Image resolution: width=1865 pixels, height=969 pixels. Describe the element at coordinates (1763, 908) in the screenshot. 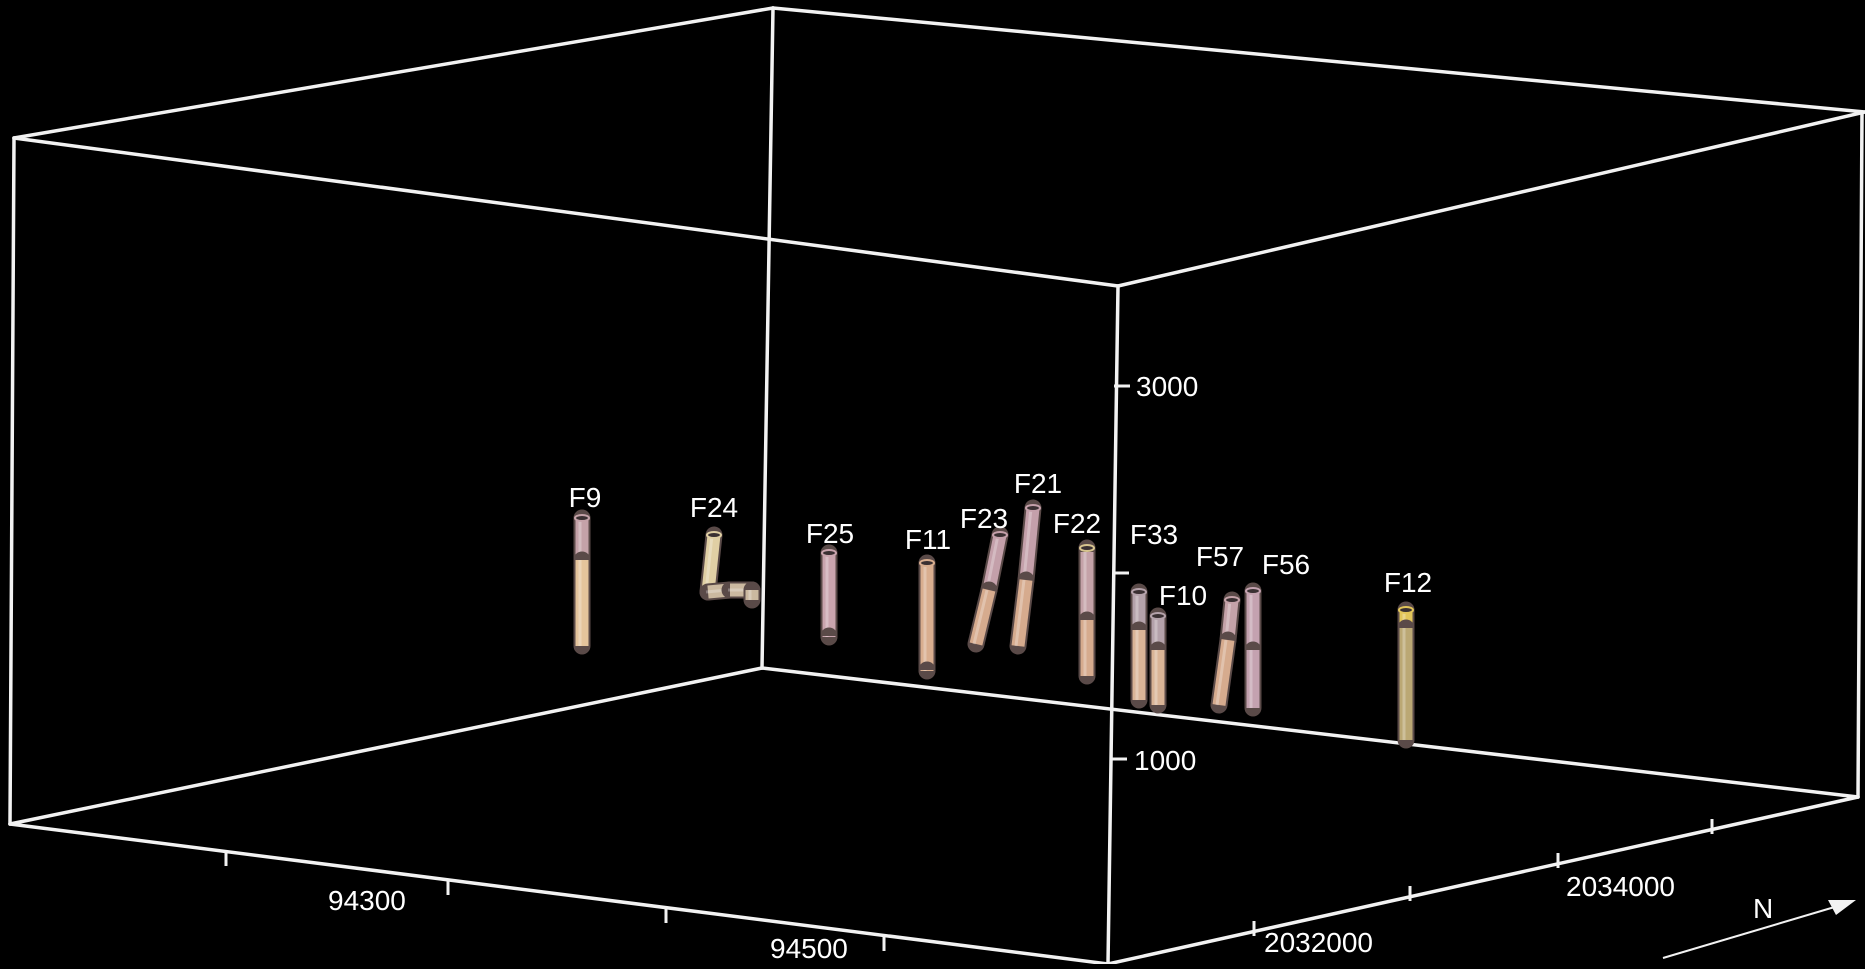

I see `north-label: N` at that location.